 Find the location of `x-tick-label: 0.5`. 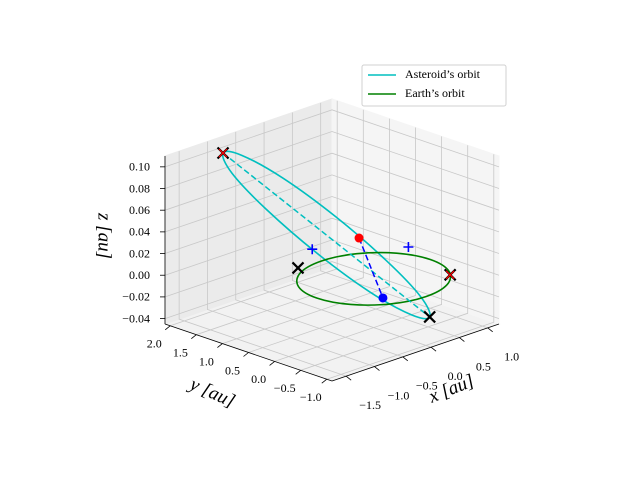

x-tick-label: 0.5 is located at coordinates (483, 366).